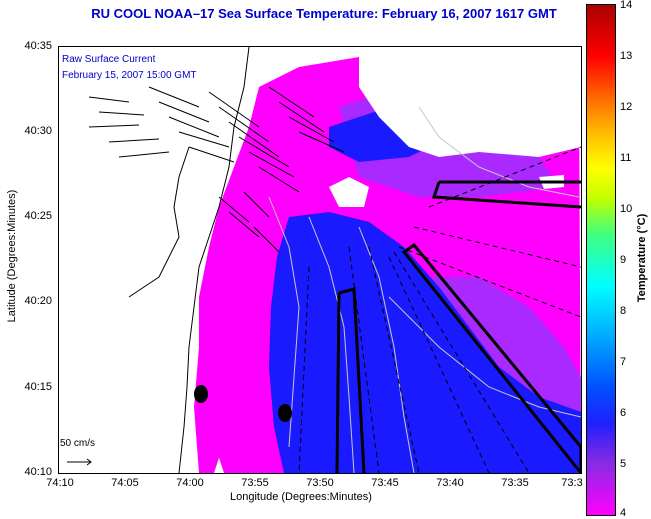 The width and height of the screenshot is (651, 519). I want to click on x-tick-label: 74:05, so click(125, 483).